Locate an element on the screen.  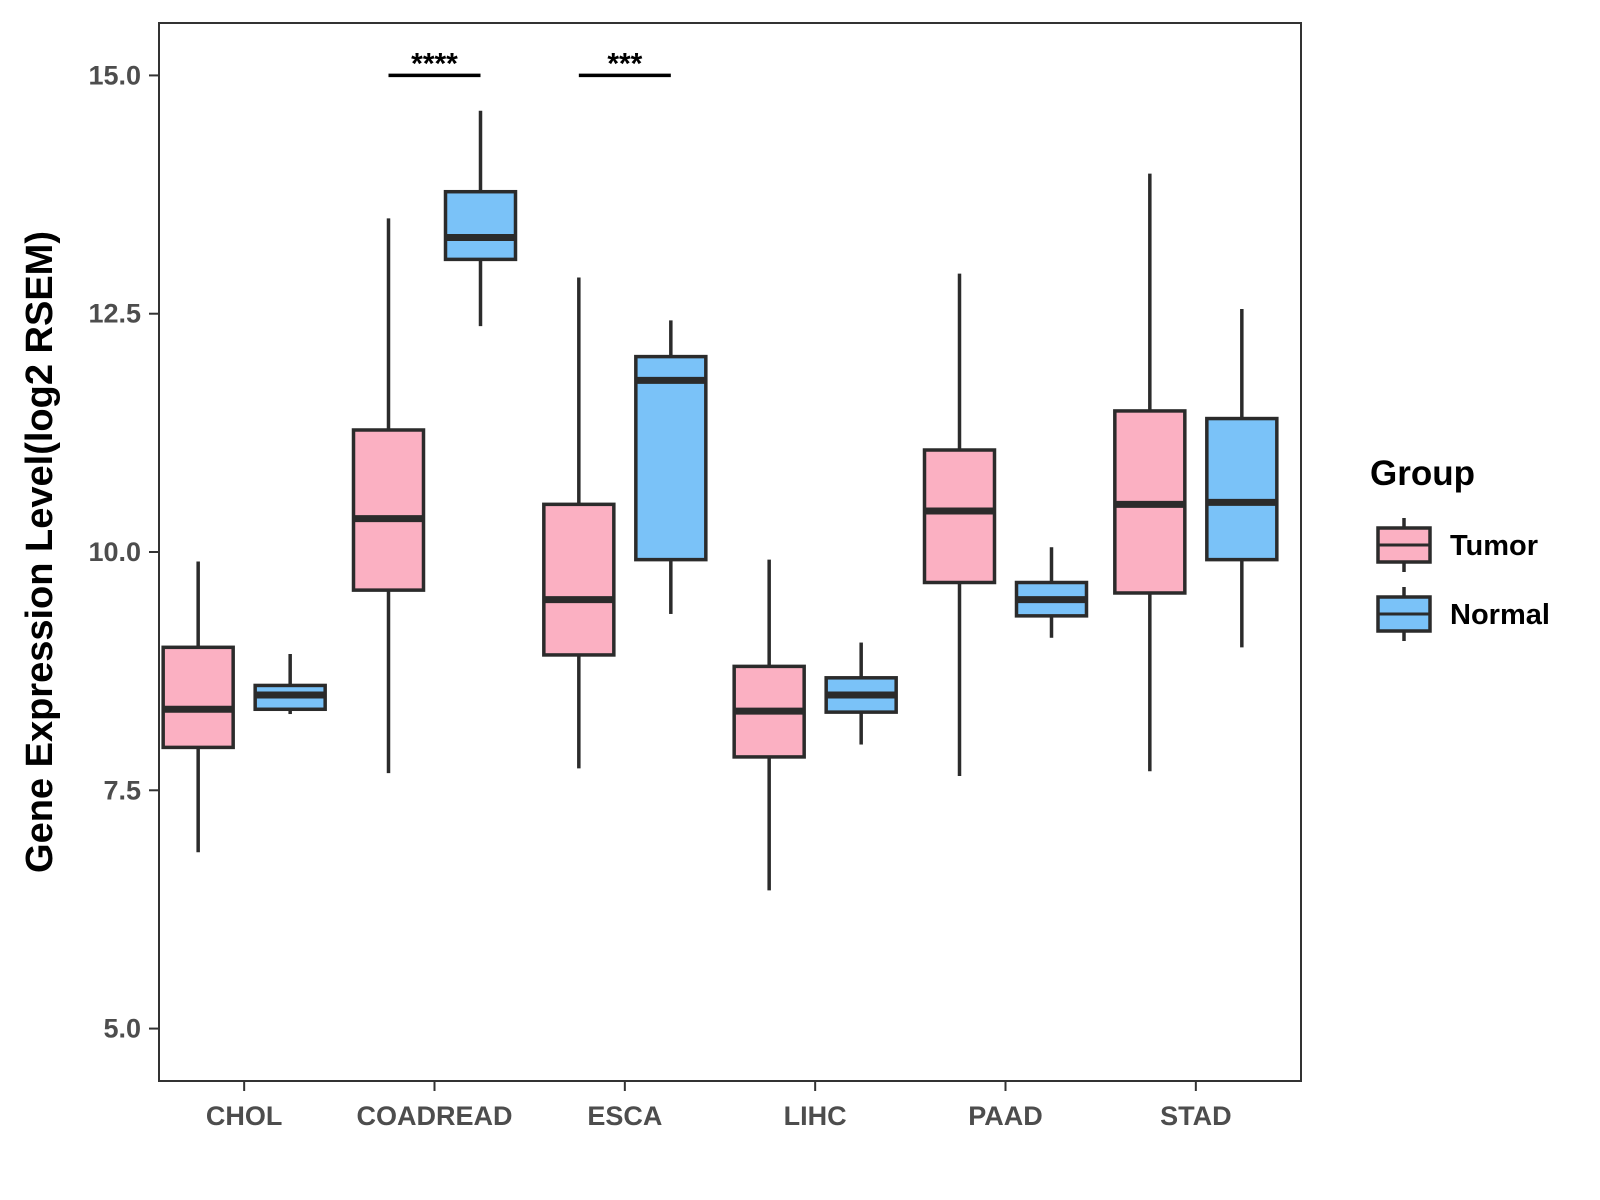
y-axis-title: Gene Expression Level(log2 RSEM) is located at coordinates (40, 552).